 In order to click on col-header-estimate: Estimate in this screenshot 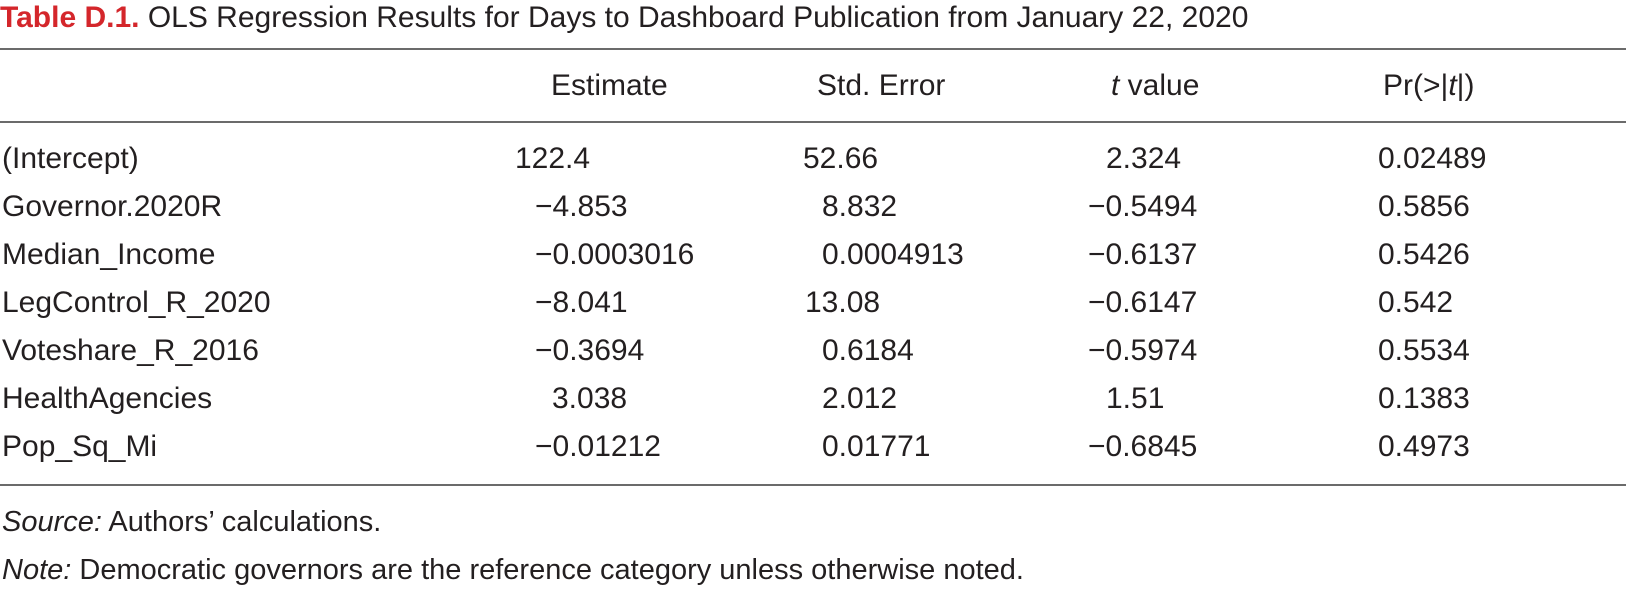, I will do `click(609, 85)`.